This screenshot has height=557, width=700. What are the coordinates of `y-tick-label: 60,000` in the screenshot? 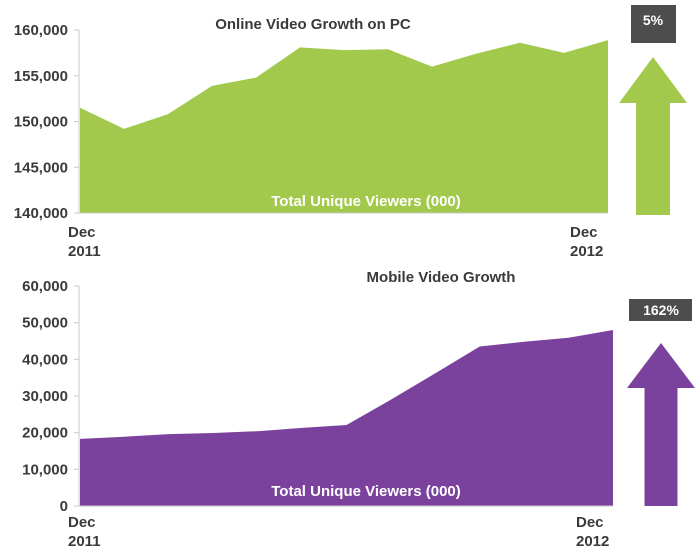 It's located at (45, 286).